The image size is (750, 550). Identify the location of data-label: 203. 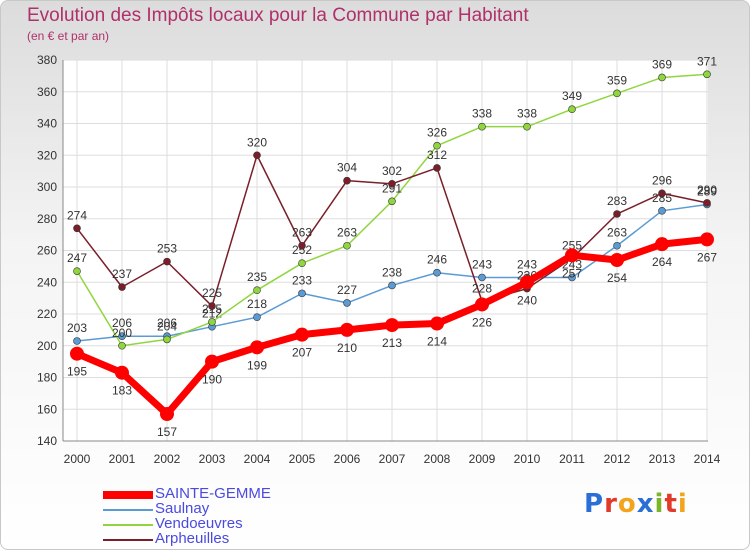
(77, 328).